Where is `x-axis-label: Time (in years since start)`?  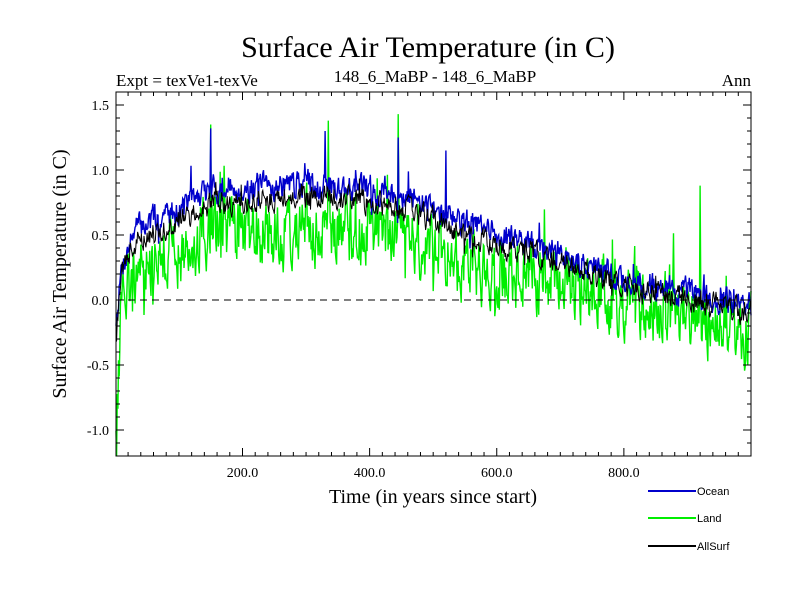 x-axis-label: Time (in years since start) is located at coordinates (433, 497).